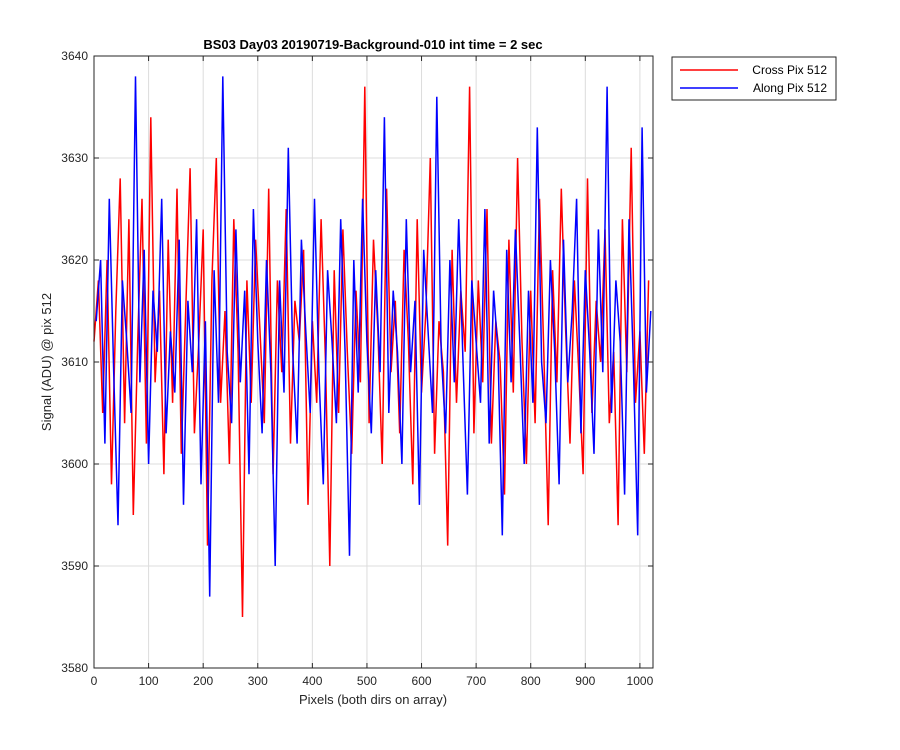 The height and width of the screenshot is (750, 900). Describe the element at coordinates (94, 681) in the screenshot. I see `x-tick-label: 0` at that location.